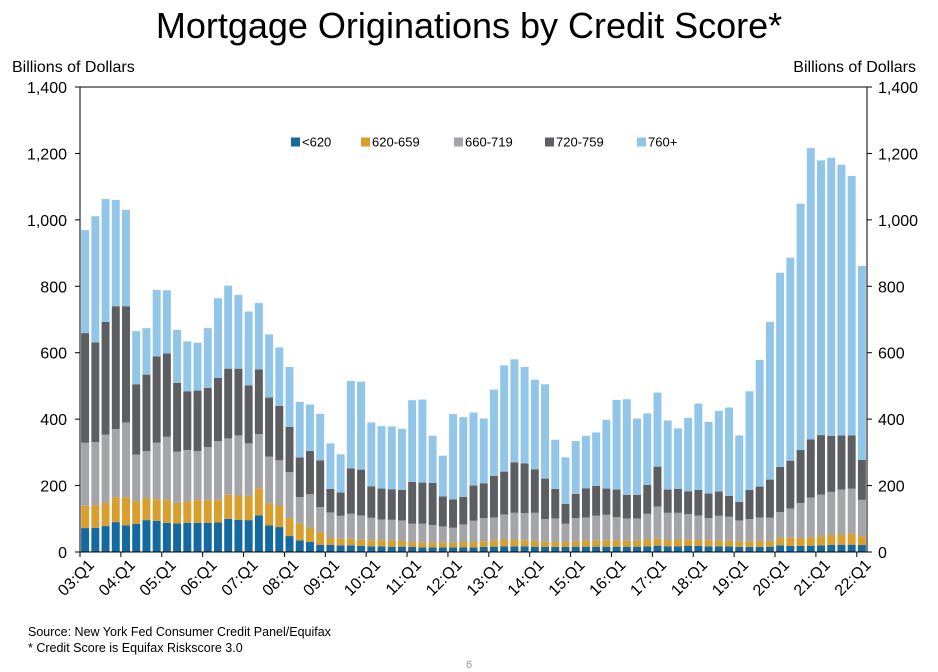 The image size is (938, 672). Describe the element at coordinates (365, 142) in the screenshot. I see `legend-swatch` at that location.